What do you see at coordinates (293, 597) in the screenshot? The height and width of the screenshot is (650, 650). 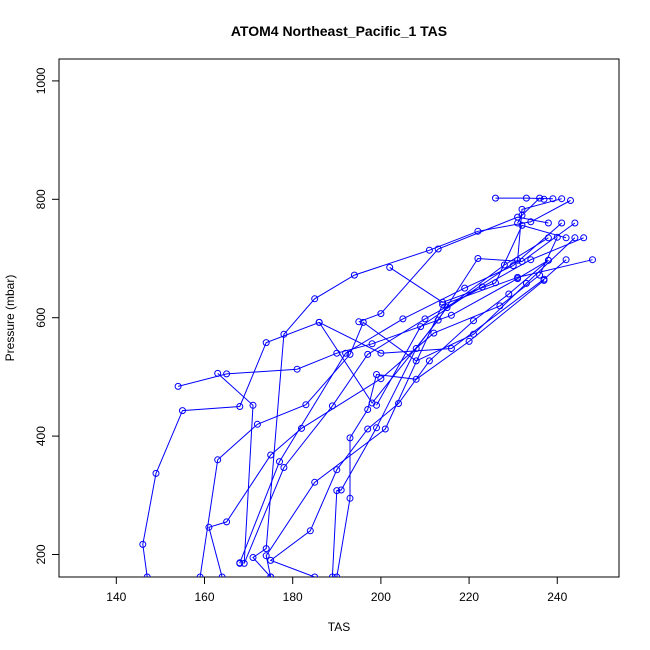 I see `x-tick-label: 180` at bounding box center [293, 597].